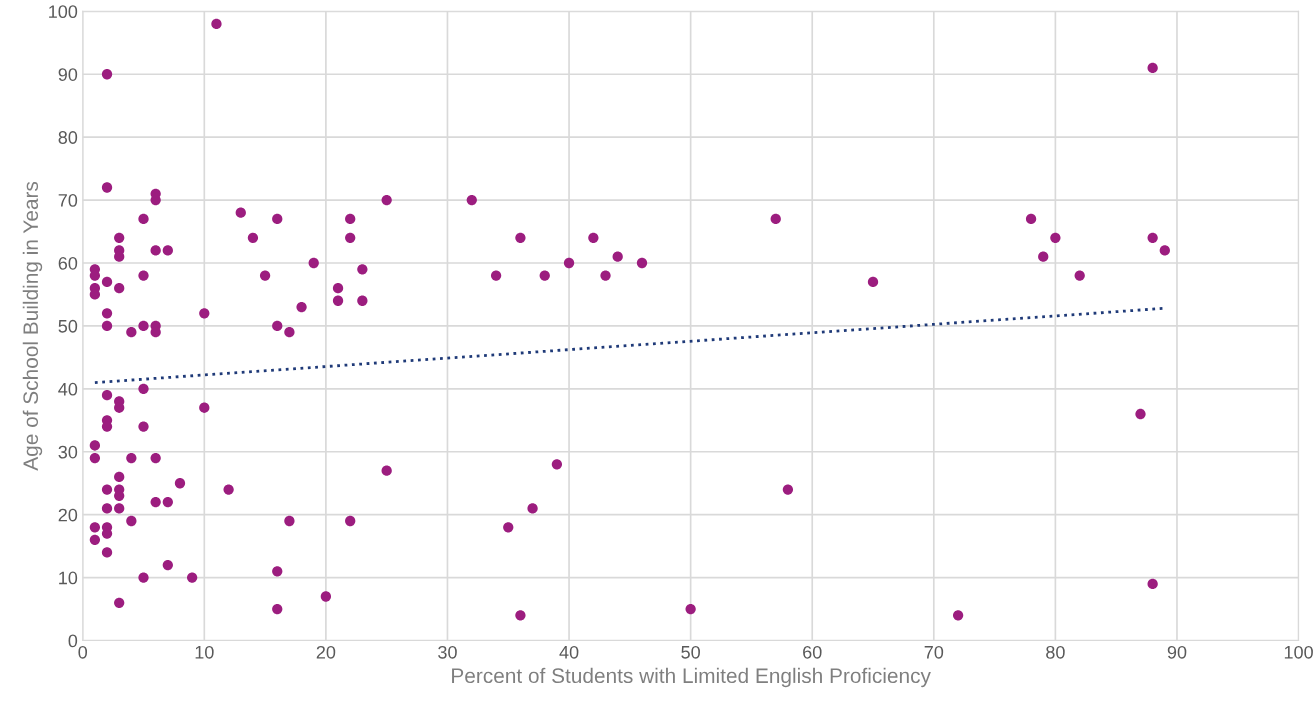 This screenshot has width=1313, height=707. I want to click on y-tick-label: 0, so click(73, 641).